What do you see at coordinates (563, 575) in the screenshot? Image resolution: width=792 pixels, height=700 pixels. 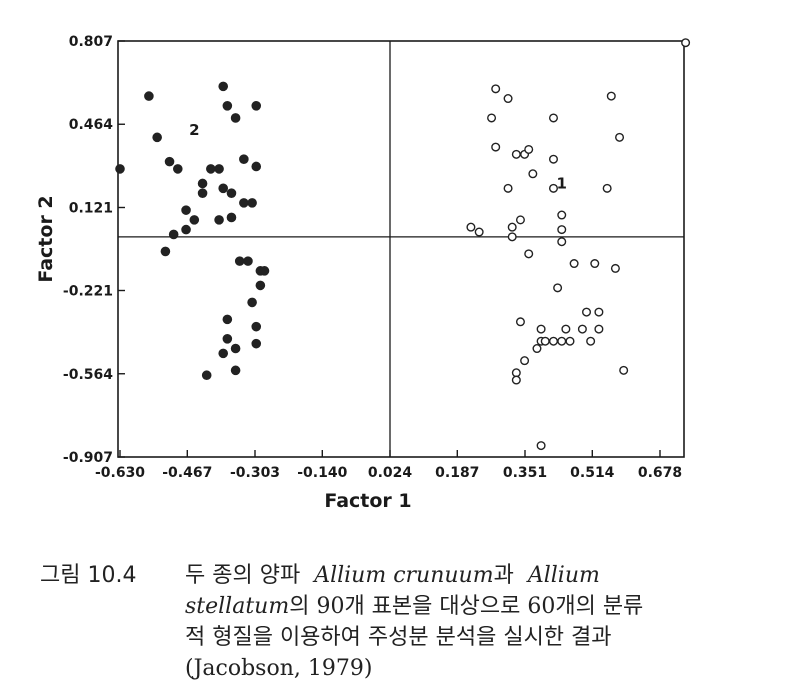 I see `species-name-2a: Allium` at bounding box center [563, 575].